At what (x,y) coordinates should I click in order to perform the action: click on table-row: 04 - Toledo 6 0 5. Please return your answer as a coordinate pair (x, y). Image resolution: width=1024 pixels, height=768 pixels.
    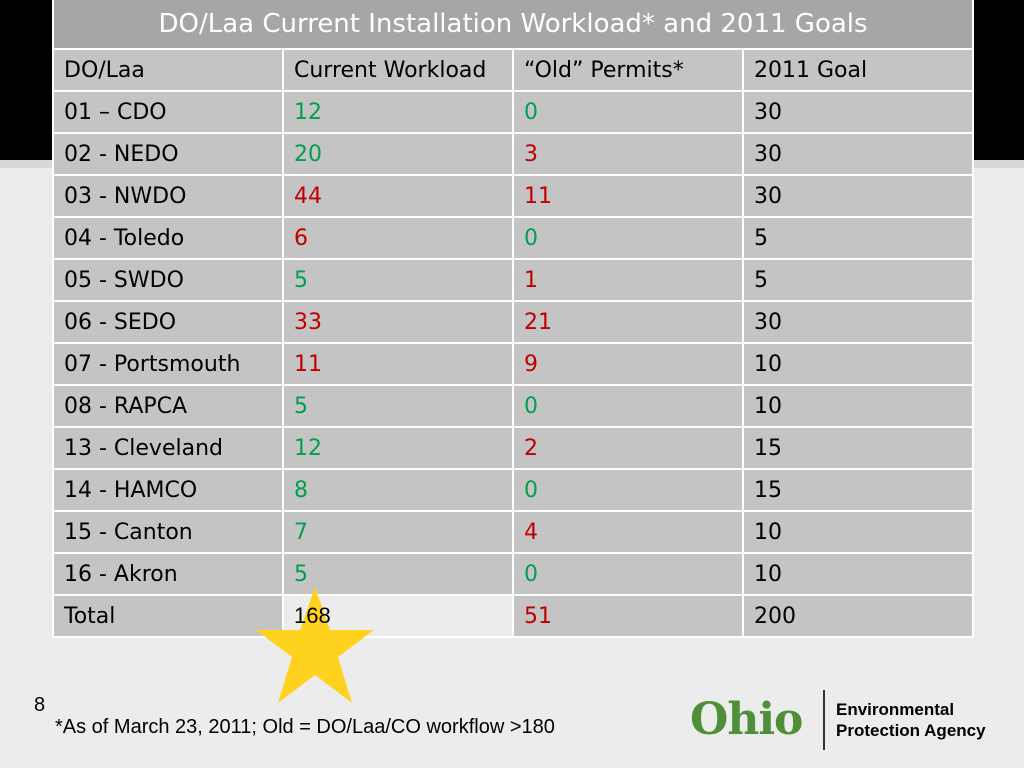
    Looking at the image, I should click on (513, 238).